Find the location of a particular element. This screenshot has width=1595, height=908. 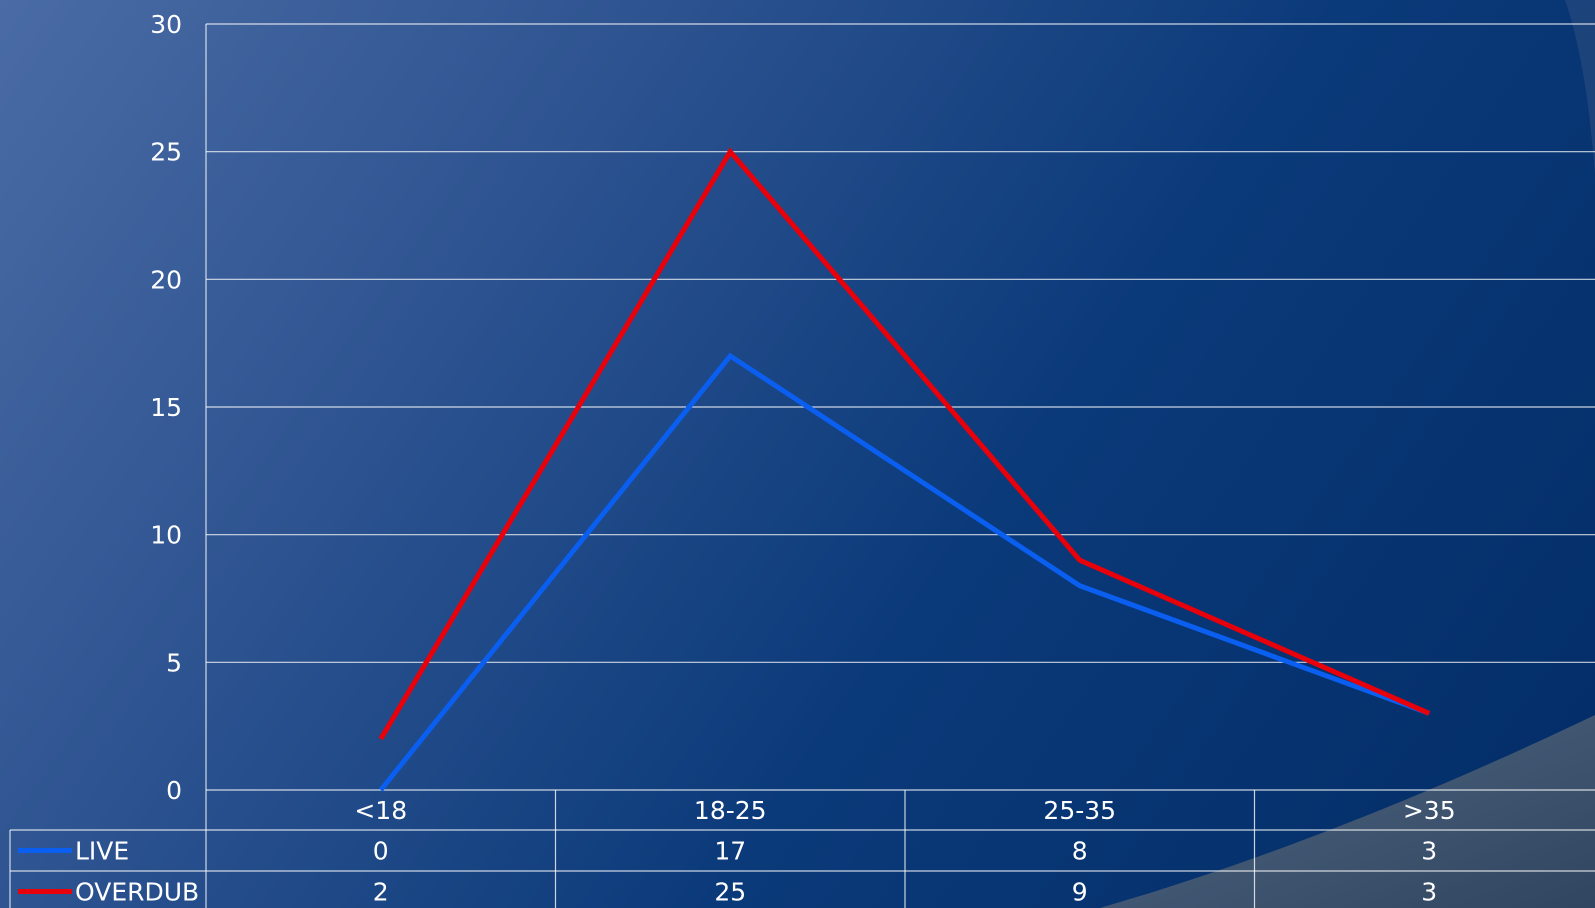

y-tick-label: 25 is located at coordinates (166, 152).